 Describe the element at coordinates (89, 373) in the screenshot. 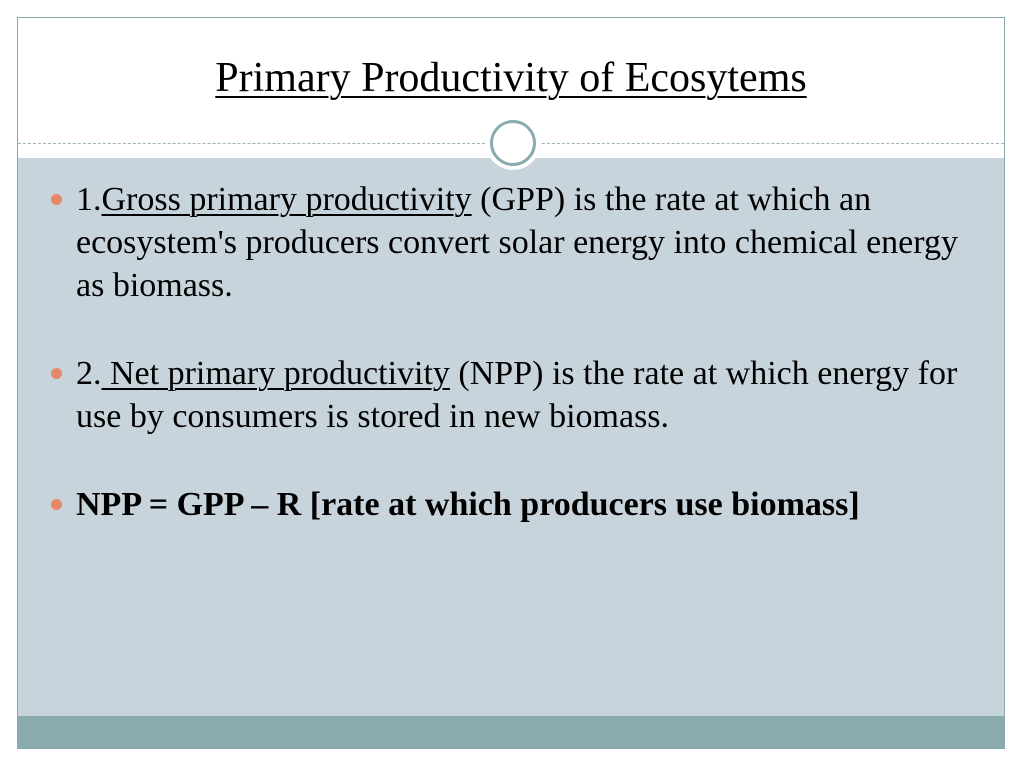

I see `bullet-number: 2.` at that location.